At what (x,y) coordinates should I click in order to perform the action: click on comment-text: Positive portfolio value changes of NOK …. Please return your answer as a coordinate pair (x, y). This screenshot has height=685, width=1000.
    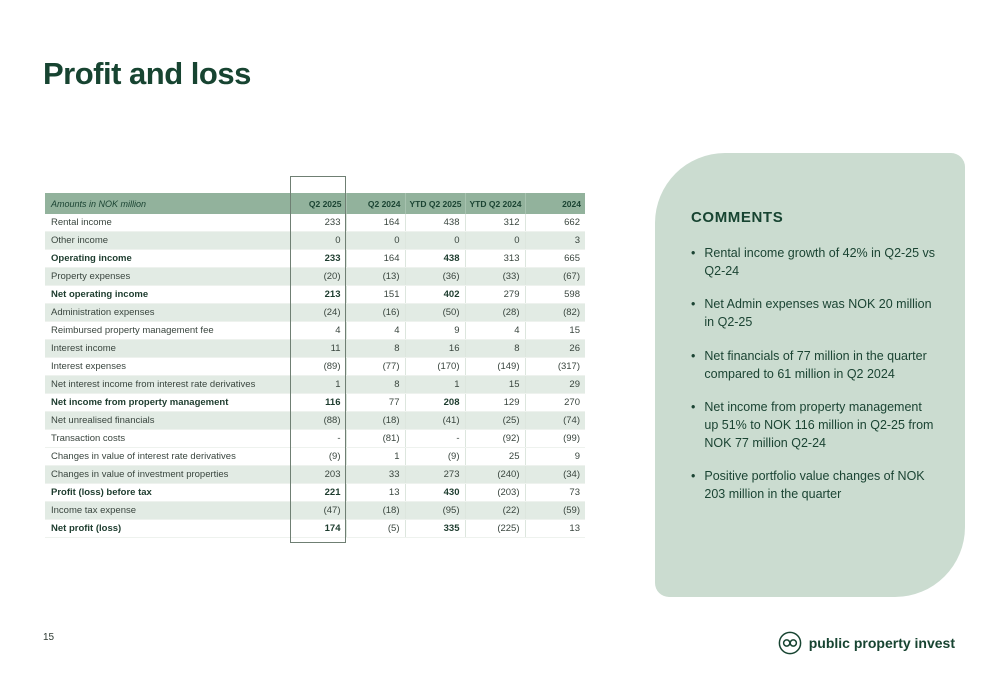
    Looking at the image, I should click on (814, 485).